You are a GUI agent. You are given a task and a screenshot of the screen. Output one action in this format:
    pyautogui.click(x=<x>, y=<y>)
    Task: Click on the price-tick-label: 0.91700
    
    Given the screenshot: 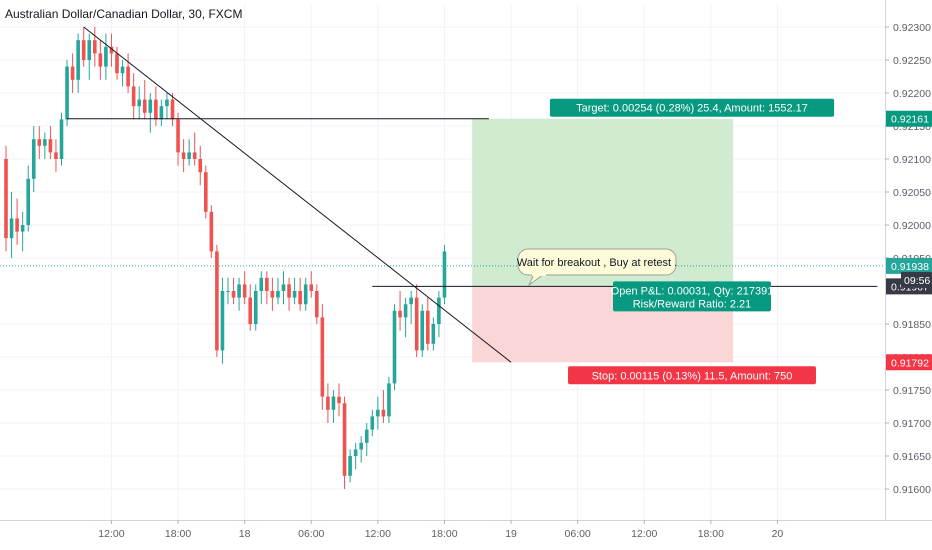 What is the action you would take?
    pyautogui.click(x=912, y=424)
    